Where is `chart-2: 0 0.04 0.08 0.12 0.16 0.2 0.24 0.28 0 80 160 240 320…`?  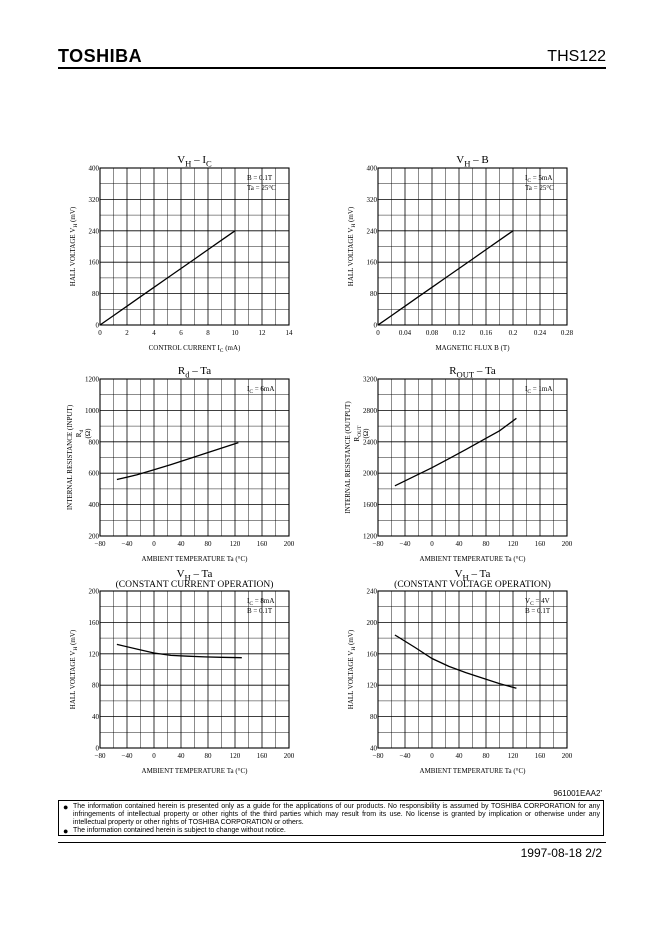
chart-2: 0 0.04 0.08 0.12 0.16 0.2 0.24 0.28 0 80 160 240 320… is located at coordinates (460, 253).